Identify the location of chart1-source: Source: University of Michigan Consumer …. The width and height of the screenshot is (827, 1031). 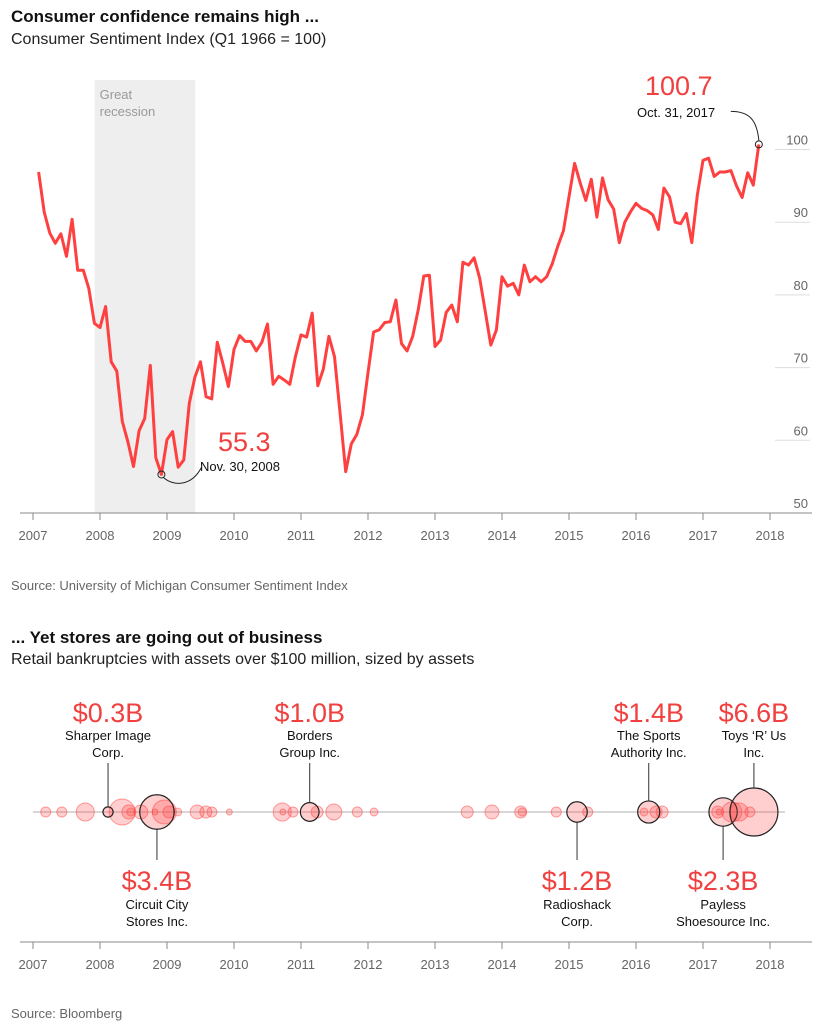
(179, 585).